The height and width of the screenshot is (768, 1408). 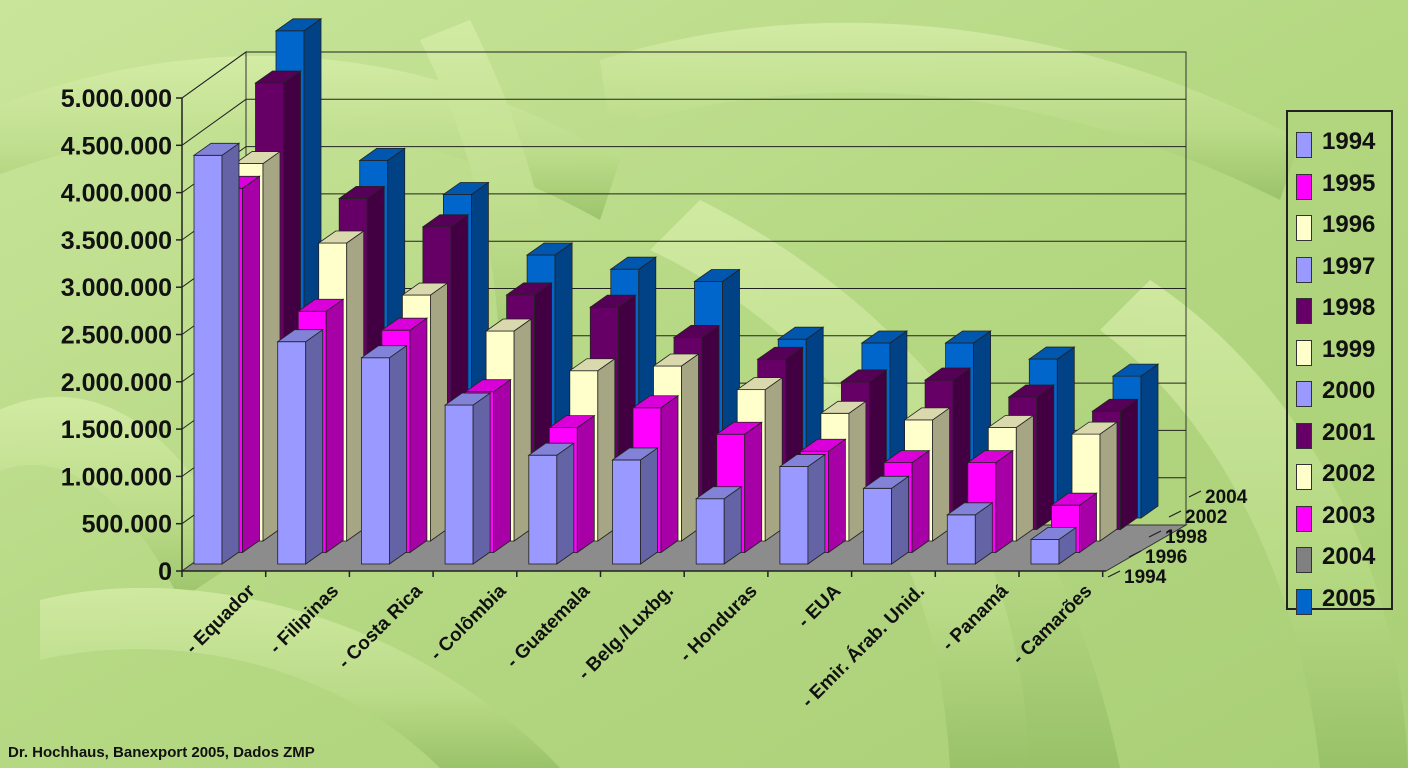 I want to click on legend-label: 1994, so click(x=1349, y=141).